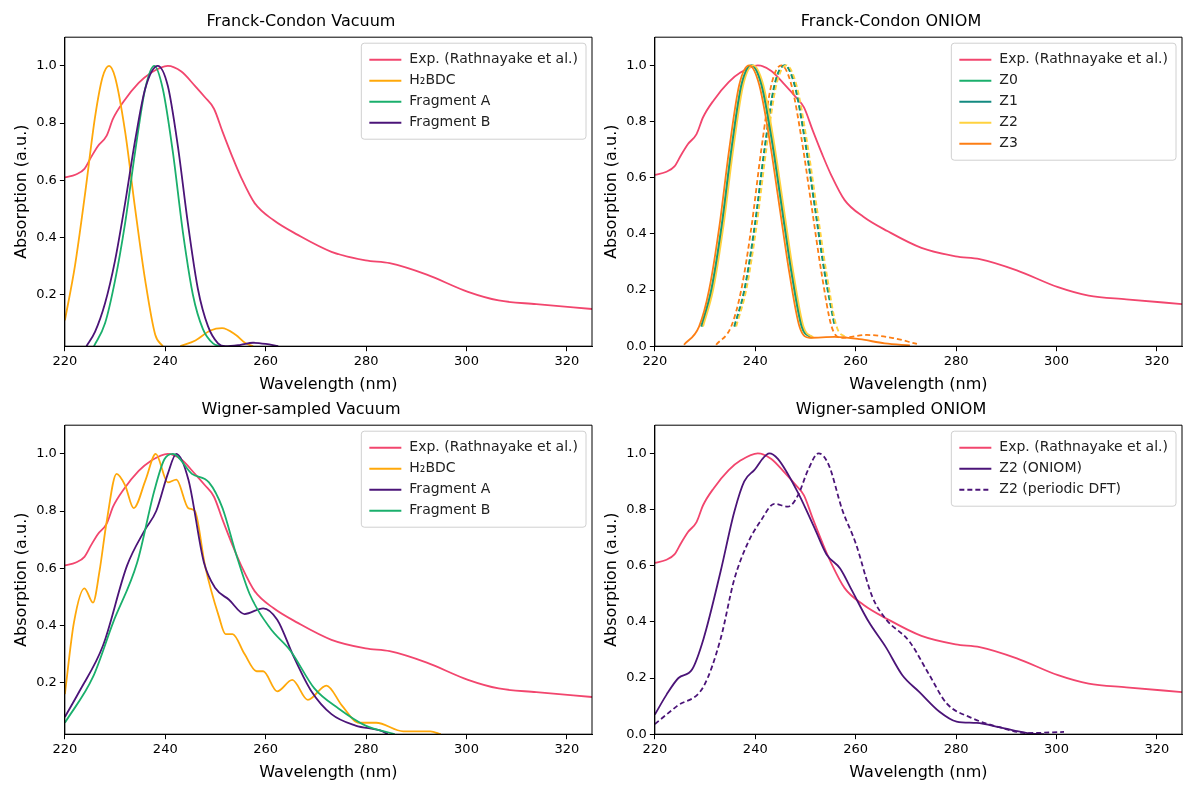 This screenshot has height=793, width=1190. Describe the element at coordinates (891, 408) in the screenshot. I see `chart-title: Wigner-sampled ONIOM` at that location.